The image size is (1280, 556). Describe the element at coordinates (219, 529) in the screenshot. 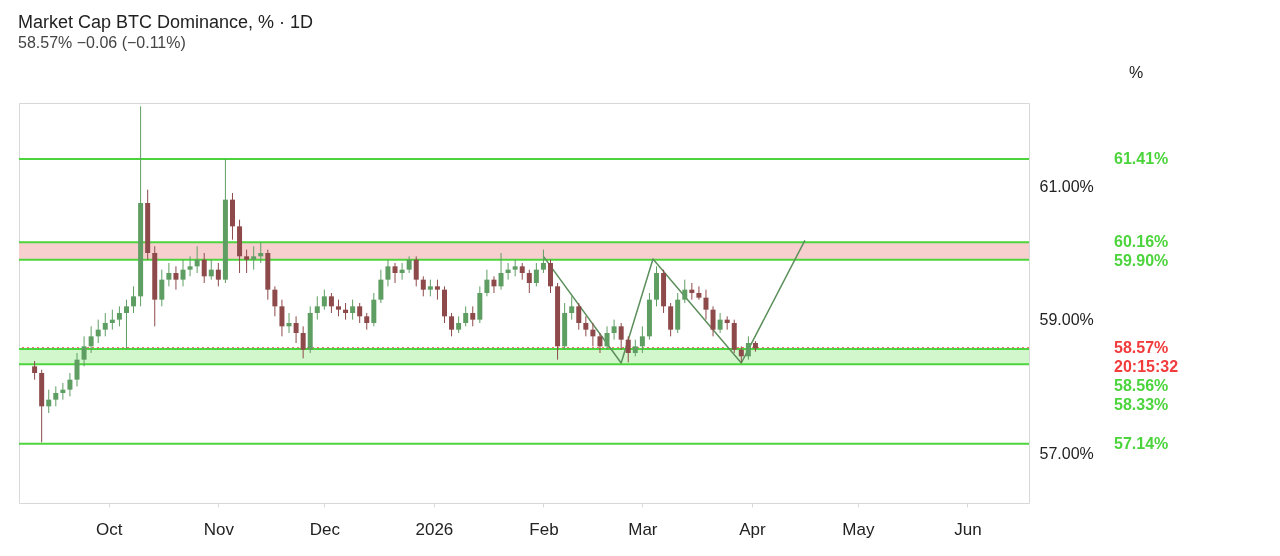

I see `x-tick-label: Nov` at that location.